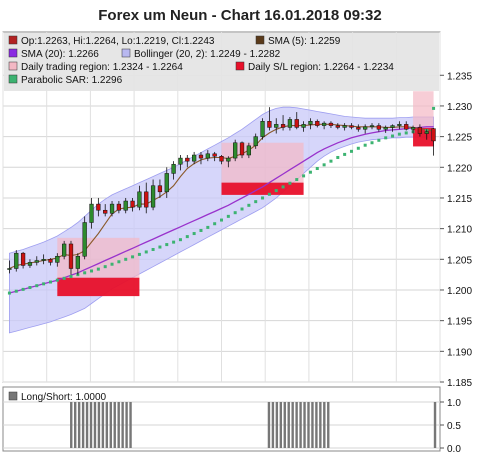 The image size is (480, 457). What do you see at coordinates (459, 352) in the screenshot?
I see `y-tick-label: 1.190` at bounding box center [459, 352].